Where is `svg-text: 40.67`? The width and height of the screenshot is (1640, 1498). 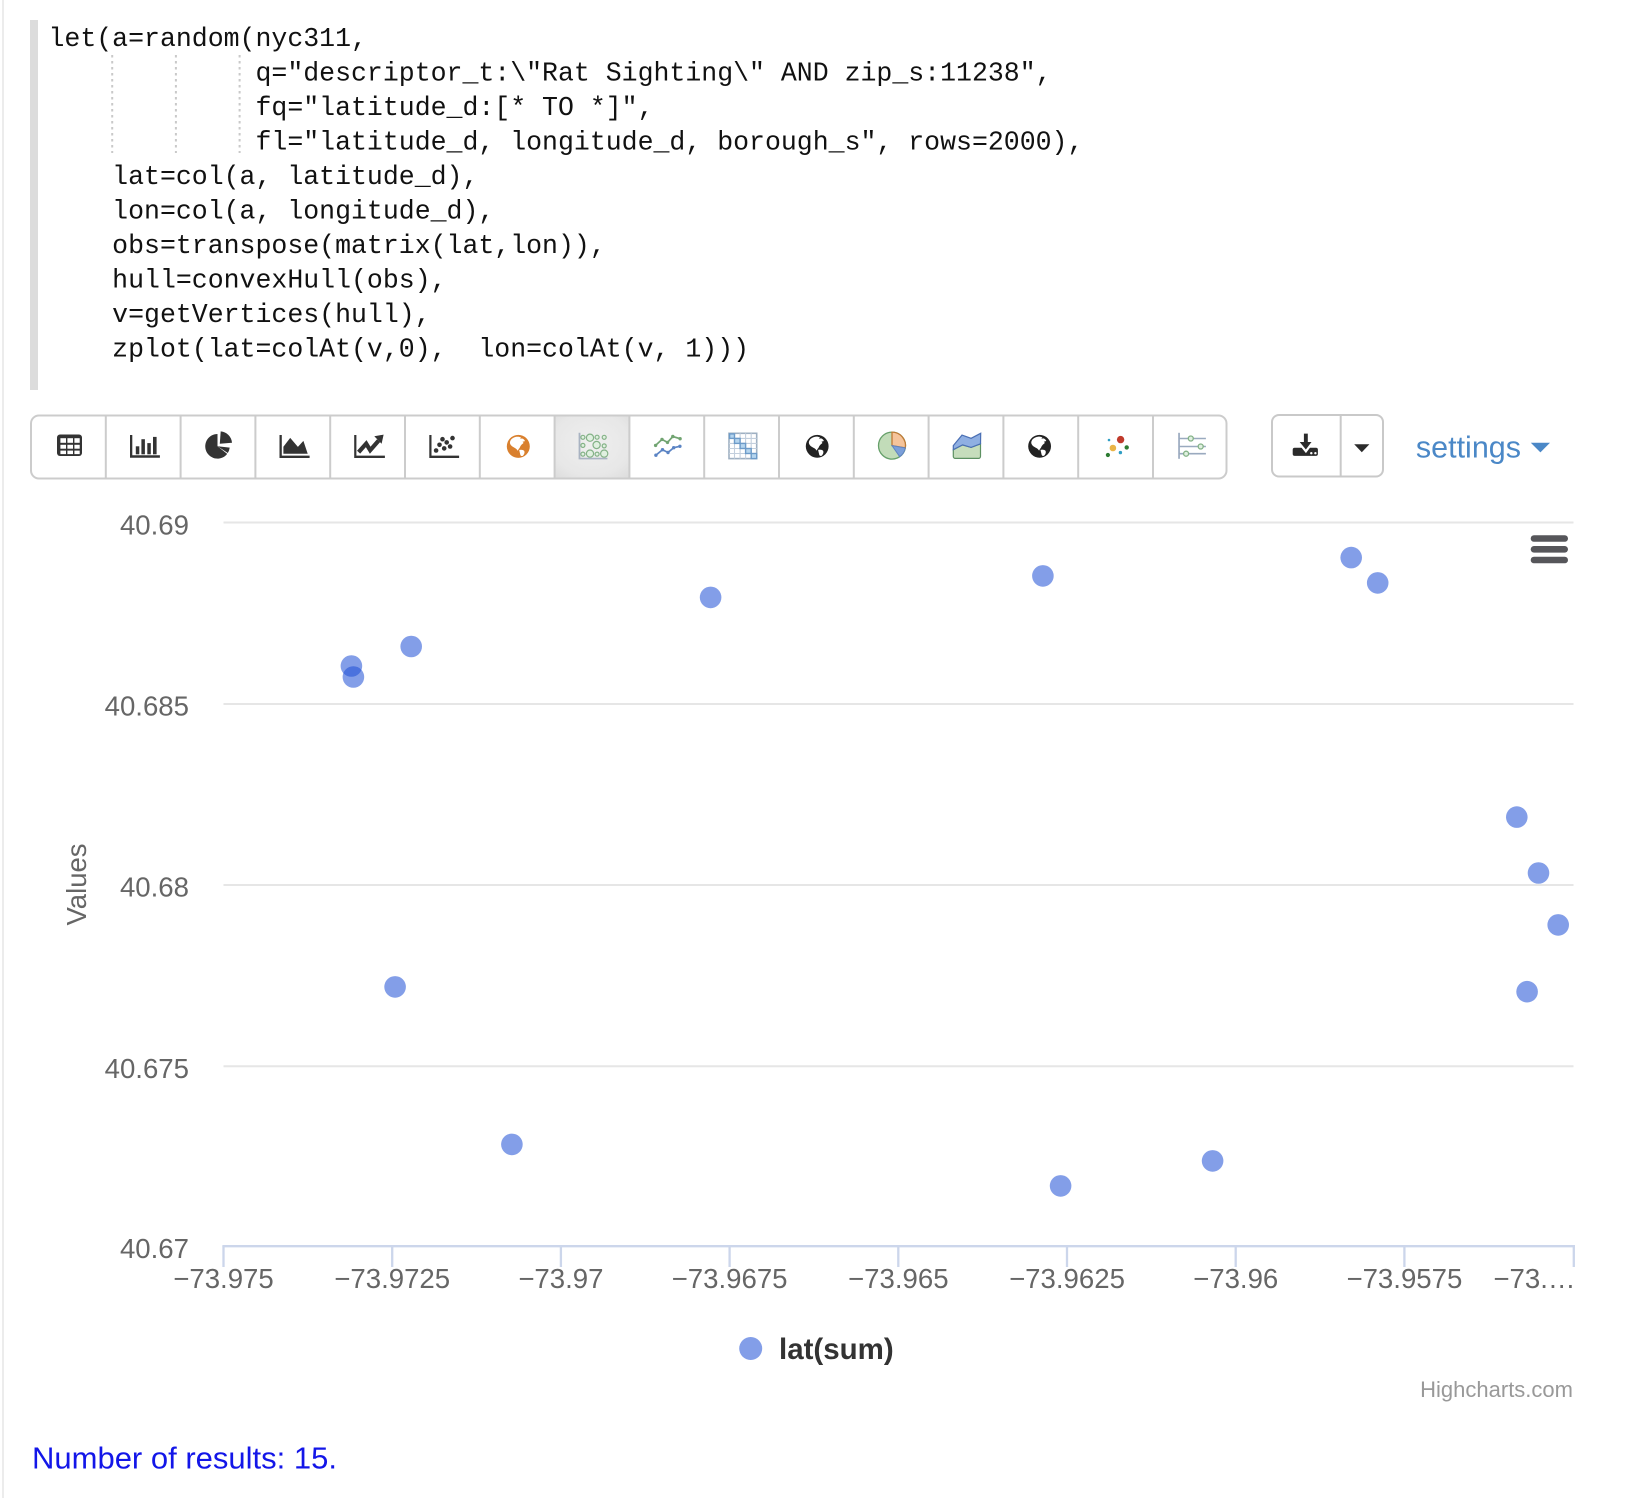
svg-text: 40.67 is located at coordinates (154, 1248).